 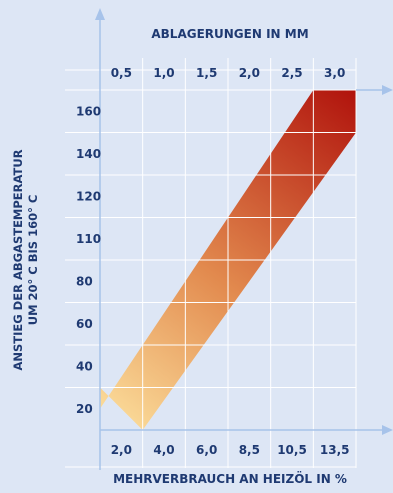 What do you see at coordinates (292, 450) in the screenshot?
I see `bottom-tick-label: 10,5` at bounding box center [292, 450].